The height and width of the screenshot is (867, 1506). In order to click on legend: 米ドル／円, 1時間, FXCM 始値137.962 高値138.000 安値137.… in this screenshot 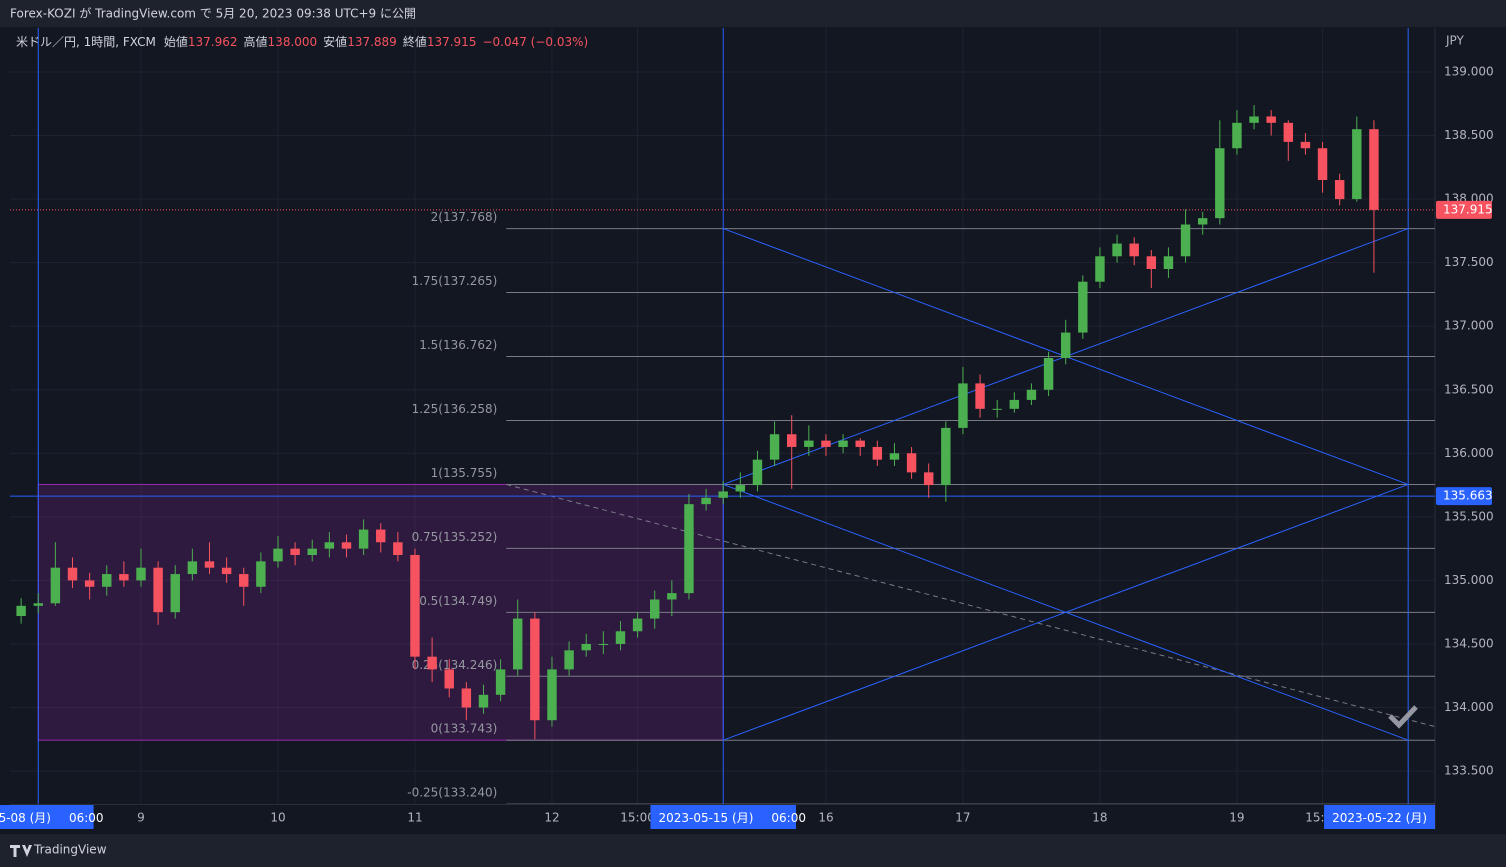, I will do `click(302, 41)`.